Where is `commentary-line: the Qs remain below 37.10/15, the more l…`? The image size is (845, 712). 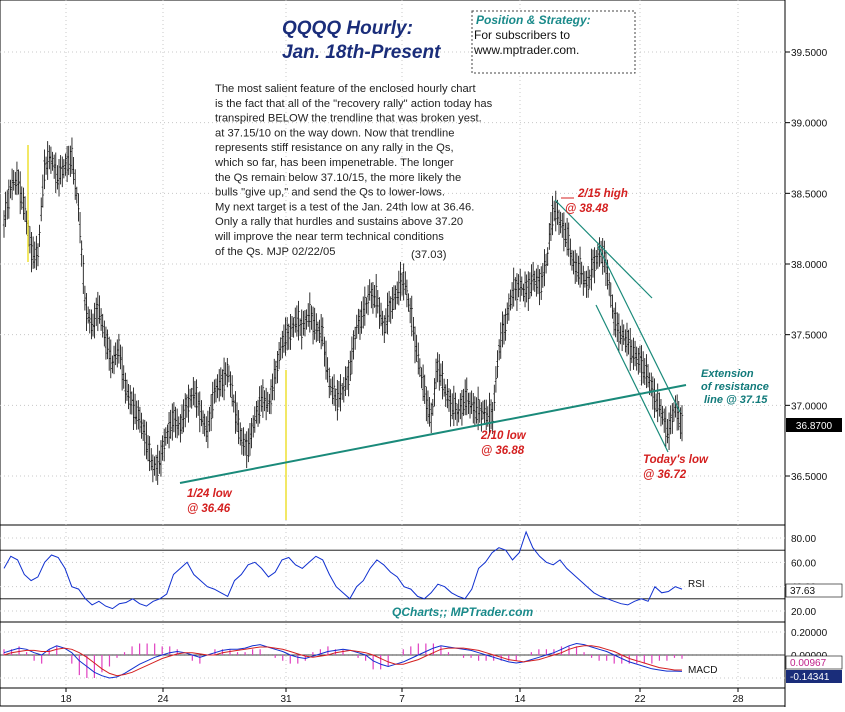 commentary-line: the Qs remain below 37.10/15, the more l… is located at coordinates (338, 178).